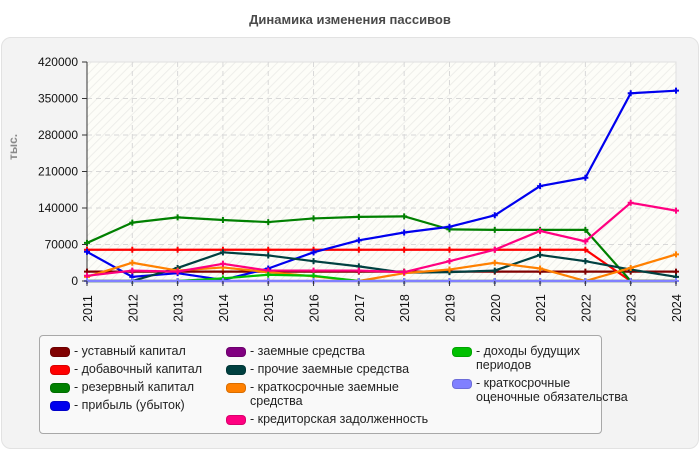 The image size is (700, 450). Describe the element at coordinates (405, 308) in the screenshot. I see `x-tick-label: 2018` at that location.